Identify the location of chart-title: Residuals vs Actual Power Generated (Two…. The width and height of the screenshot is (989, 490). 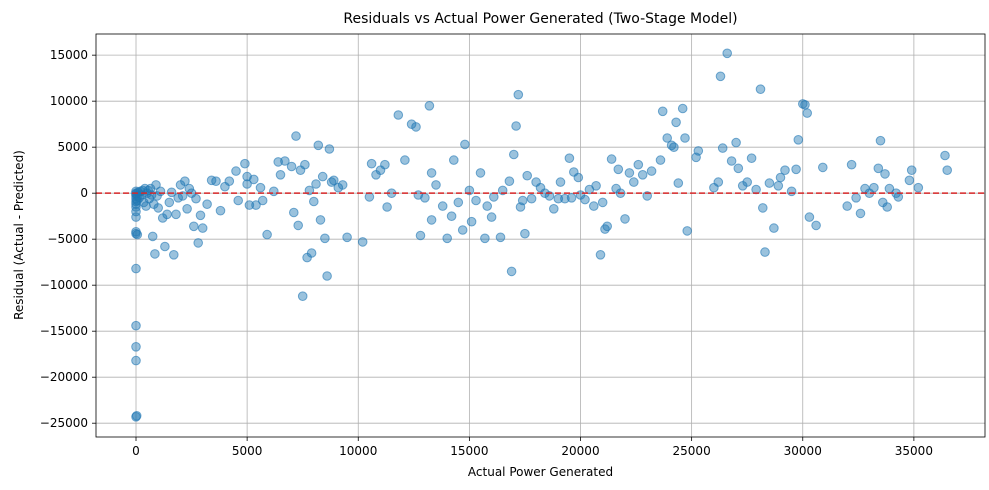
(540, 19).